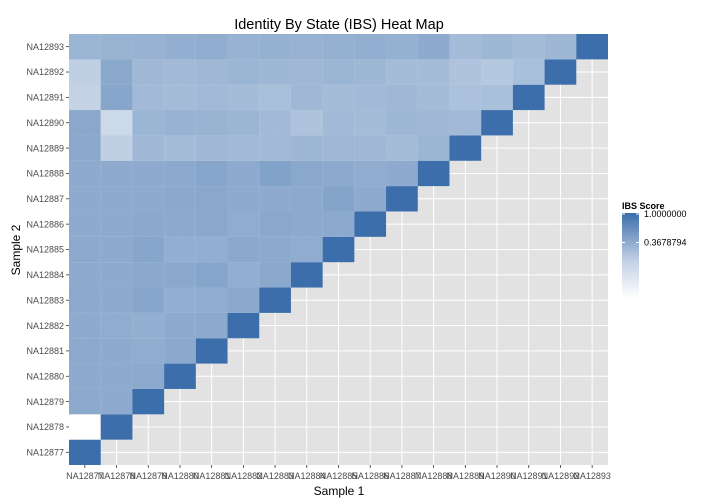  What do you see at coordinates (45, 427) in the screenshot?
I see `y-tick-label: NA12878` at bounding box center [45, 427].